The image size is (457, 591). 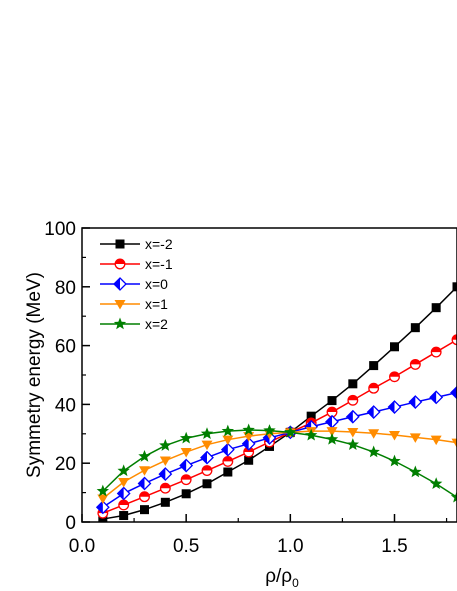 I want to click on legend-item: x=-2, so click(x=136, y=244).